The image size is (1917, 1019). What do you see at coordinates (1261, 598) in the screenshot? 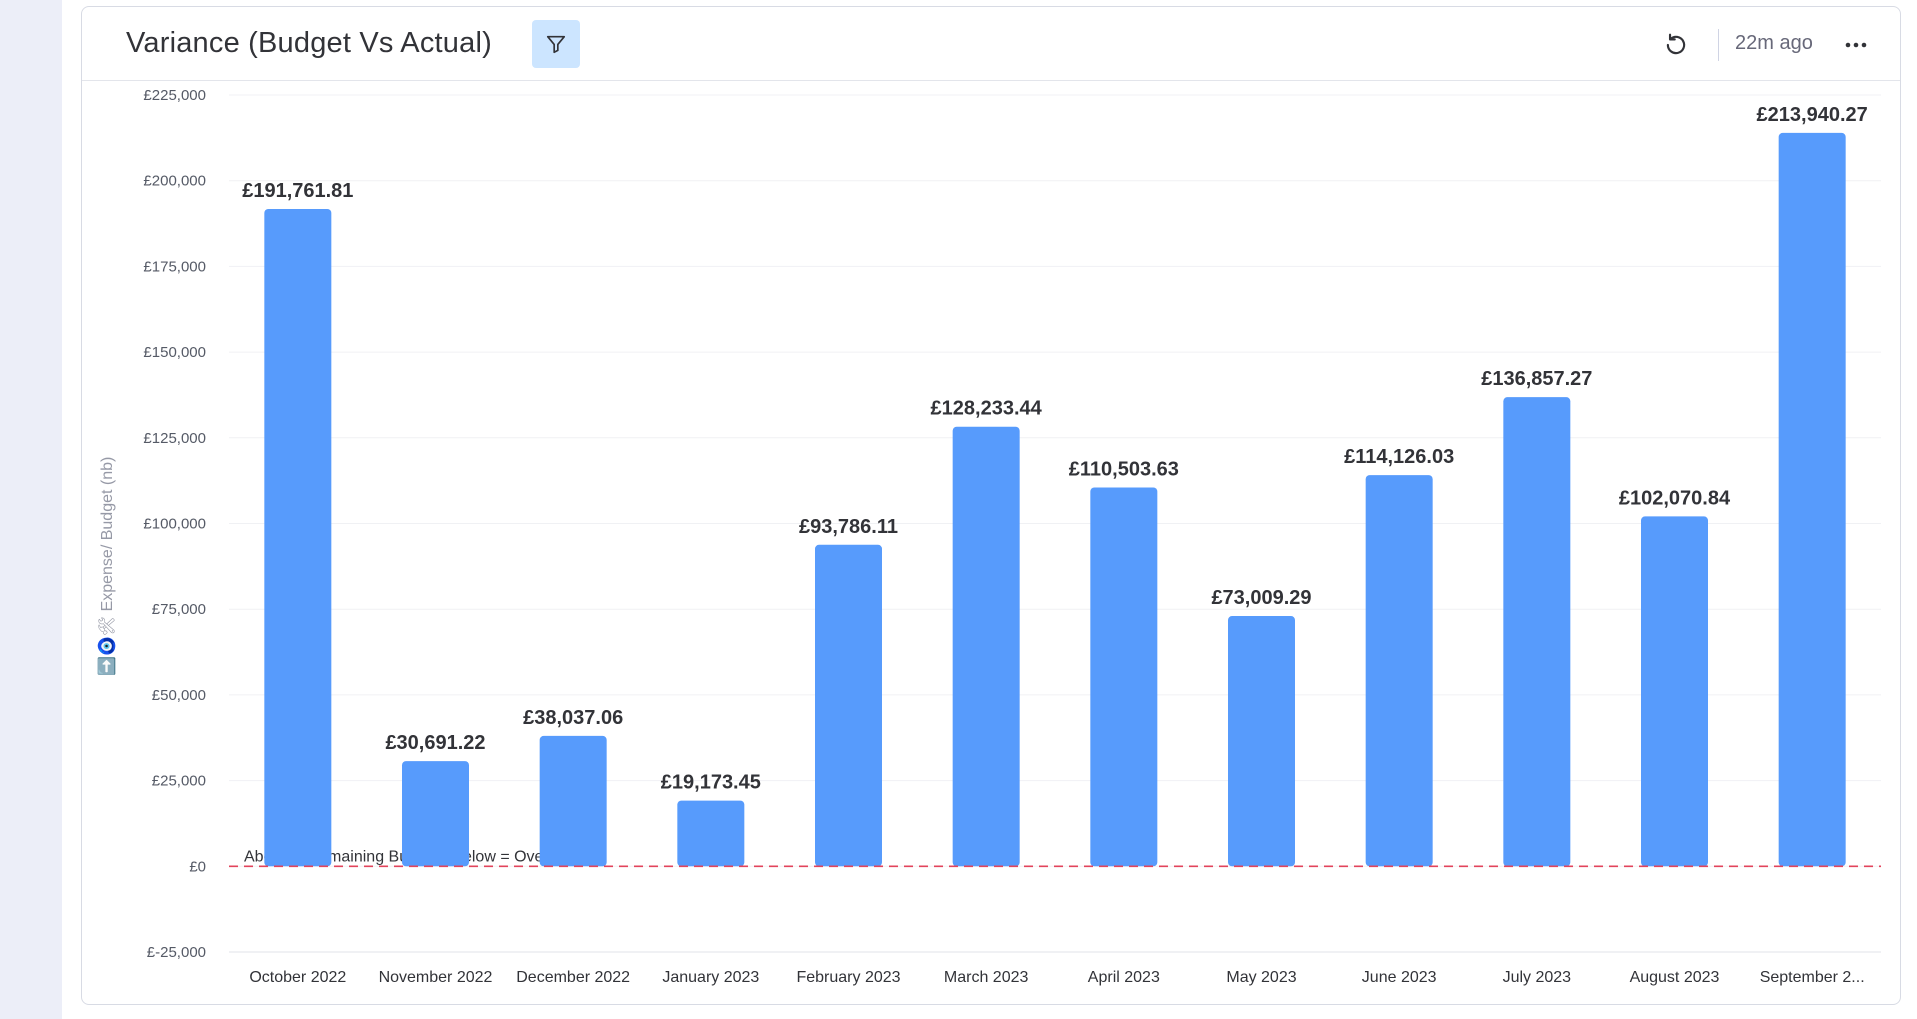
I see `data-label: £73,009.29` at bounding box center [1261, 598].